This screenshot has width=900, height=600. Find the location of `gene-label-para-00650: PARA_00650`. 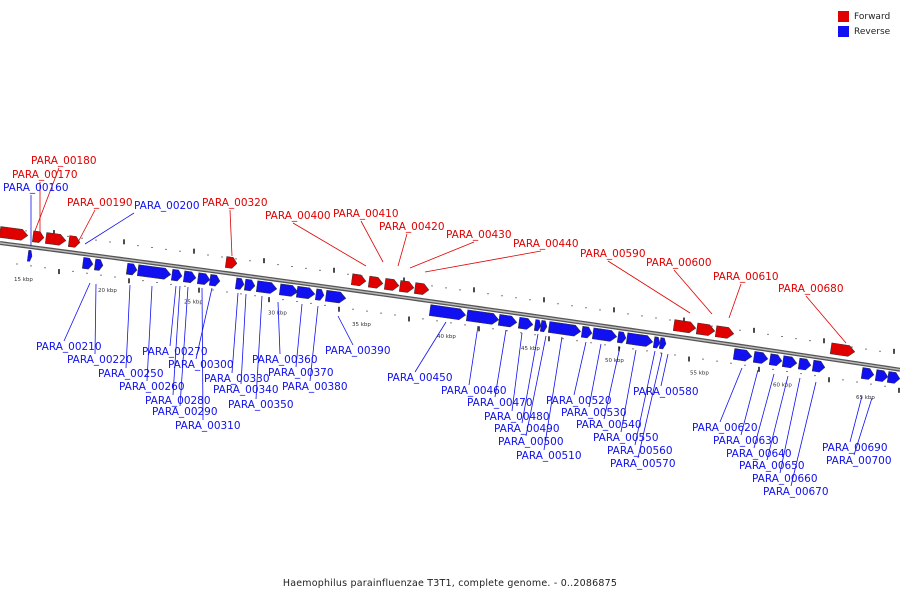

gene-label-para-00650: PARA_00650 is located at coordinates (772, 466).